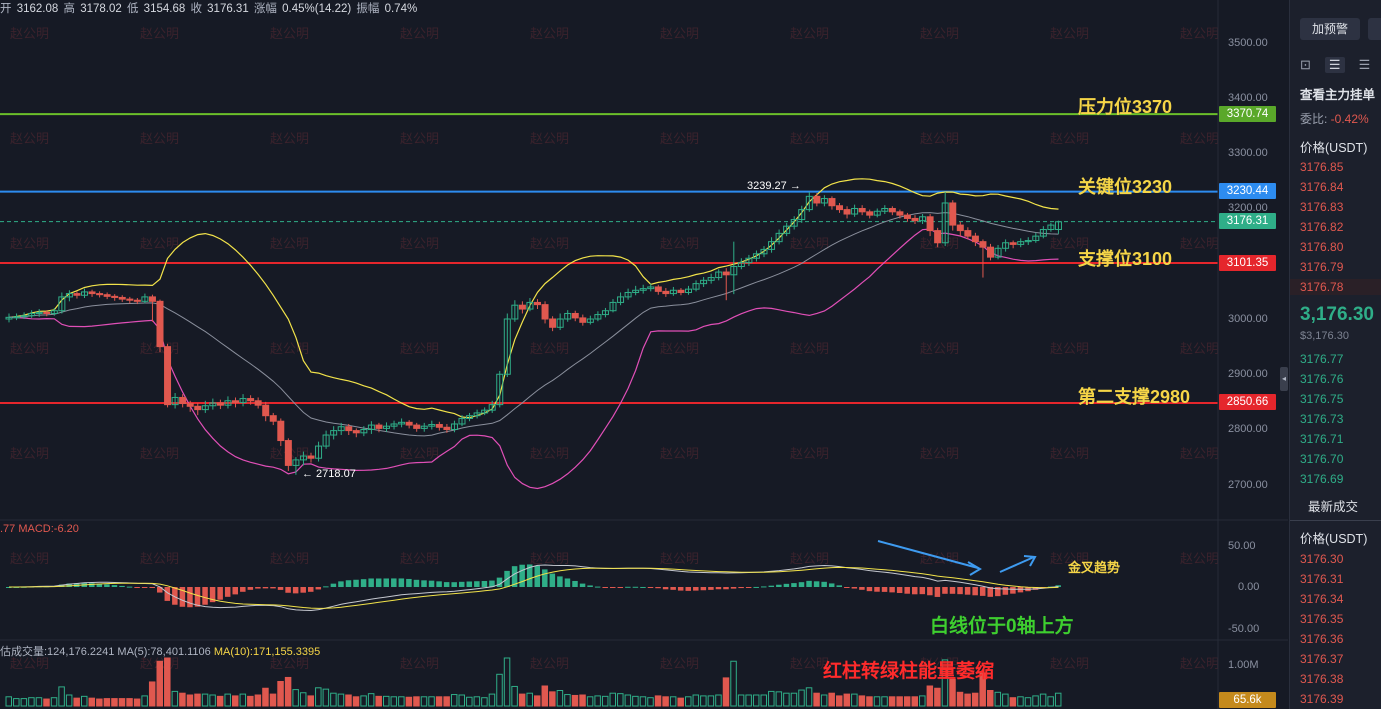 The height and width of the screenshot is (709, 1381). Describe the element at coordinates (1364, 64) in the screenshot. I see `asks-view-icon: ☰` at that location.